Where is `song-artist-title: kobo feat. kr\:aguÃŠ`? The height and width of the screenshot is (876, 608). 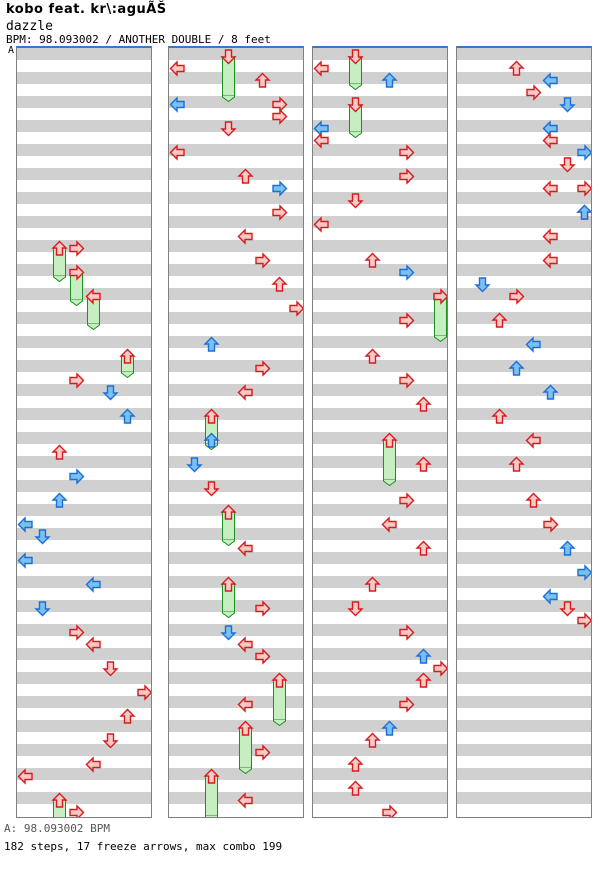
song-artist-title: kobo feat. kr\:aguÃŠ is located at coordinates (86, 9).